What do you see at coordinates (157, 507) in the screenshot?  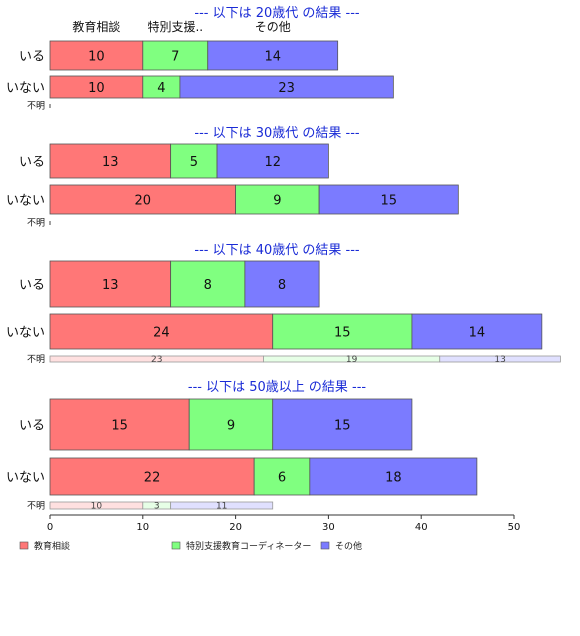 I see `data-label: 3` at bounding box center [157, 507].